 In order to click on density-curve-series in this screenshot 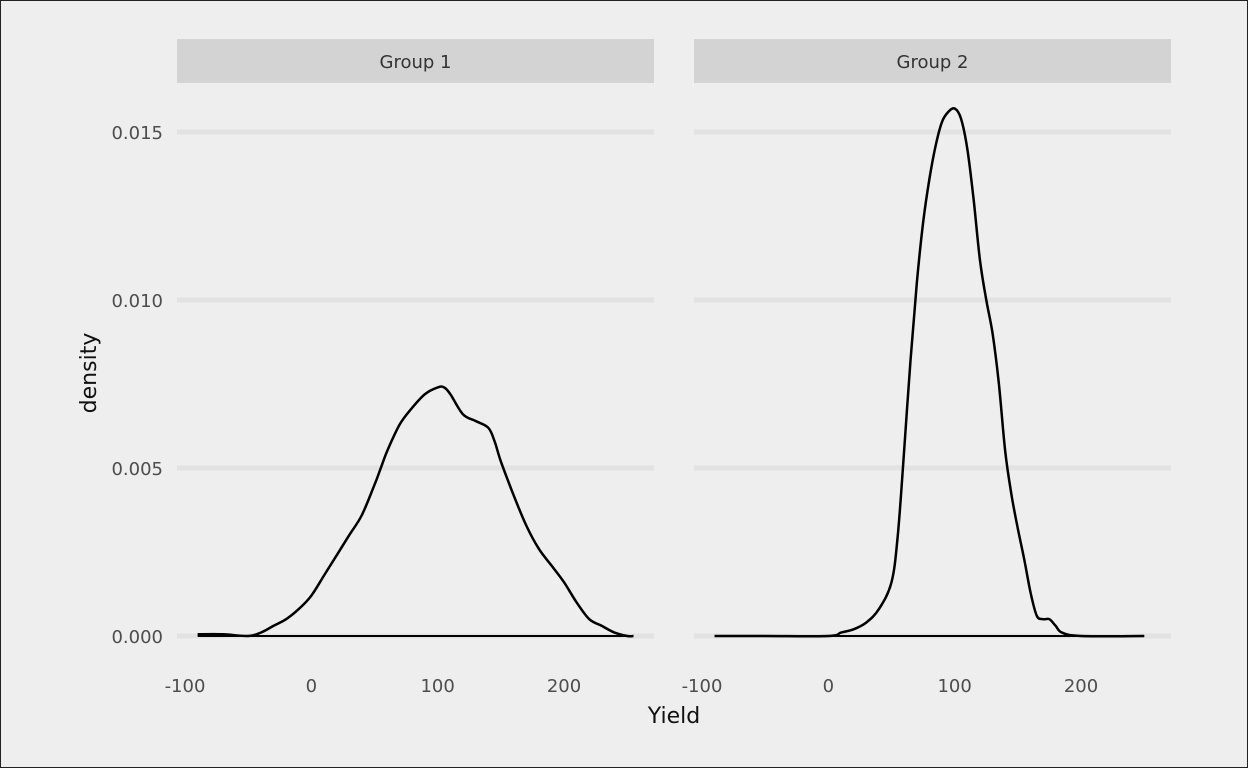, I will do `click(415, 511)`.